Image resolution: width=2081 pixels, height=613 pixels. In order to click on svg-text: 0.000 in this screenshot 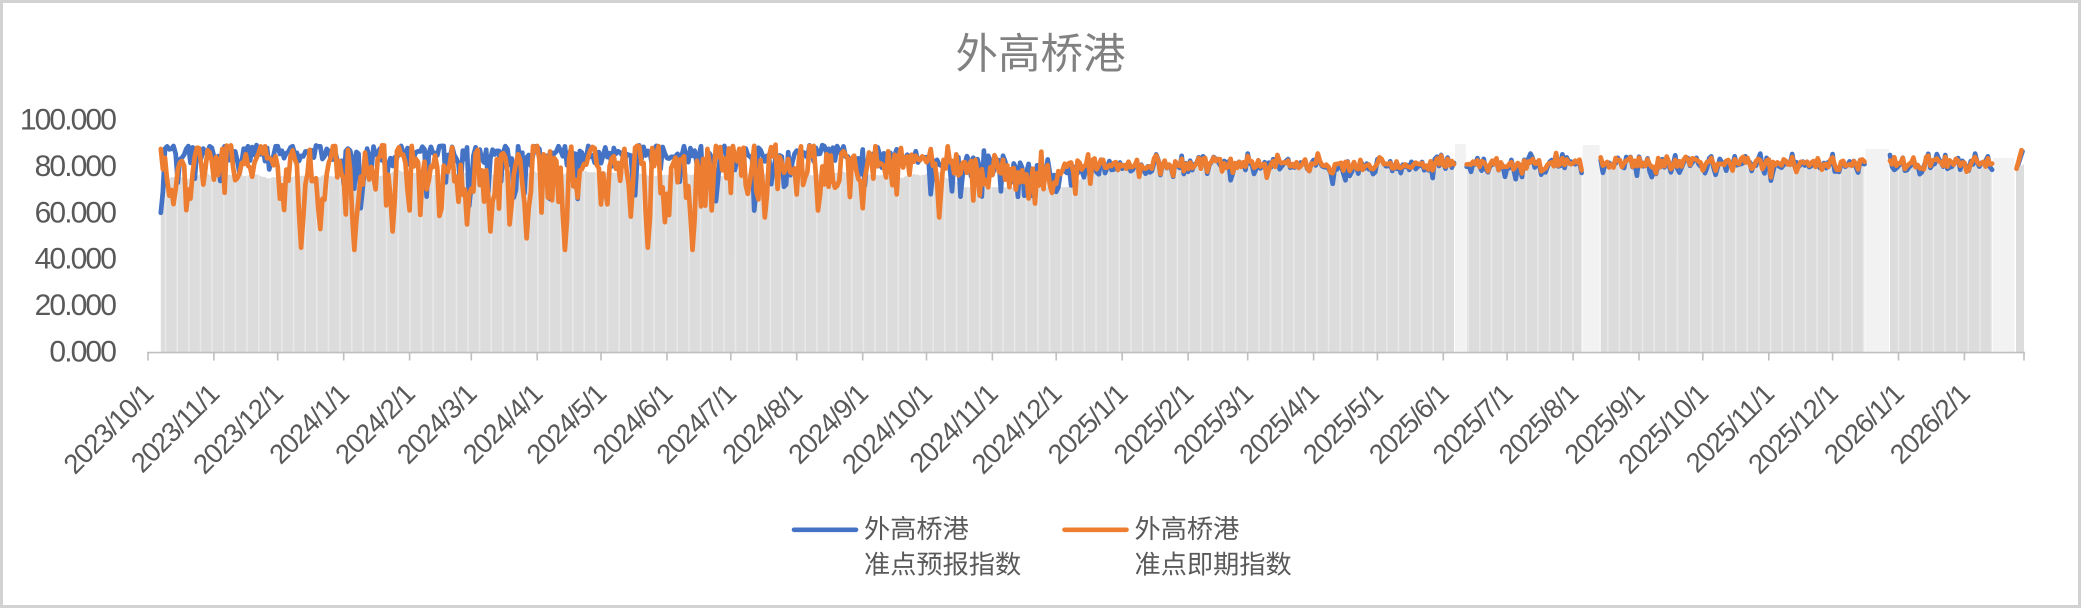, I will do `click(82, 352)`.